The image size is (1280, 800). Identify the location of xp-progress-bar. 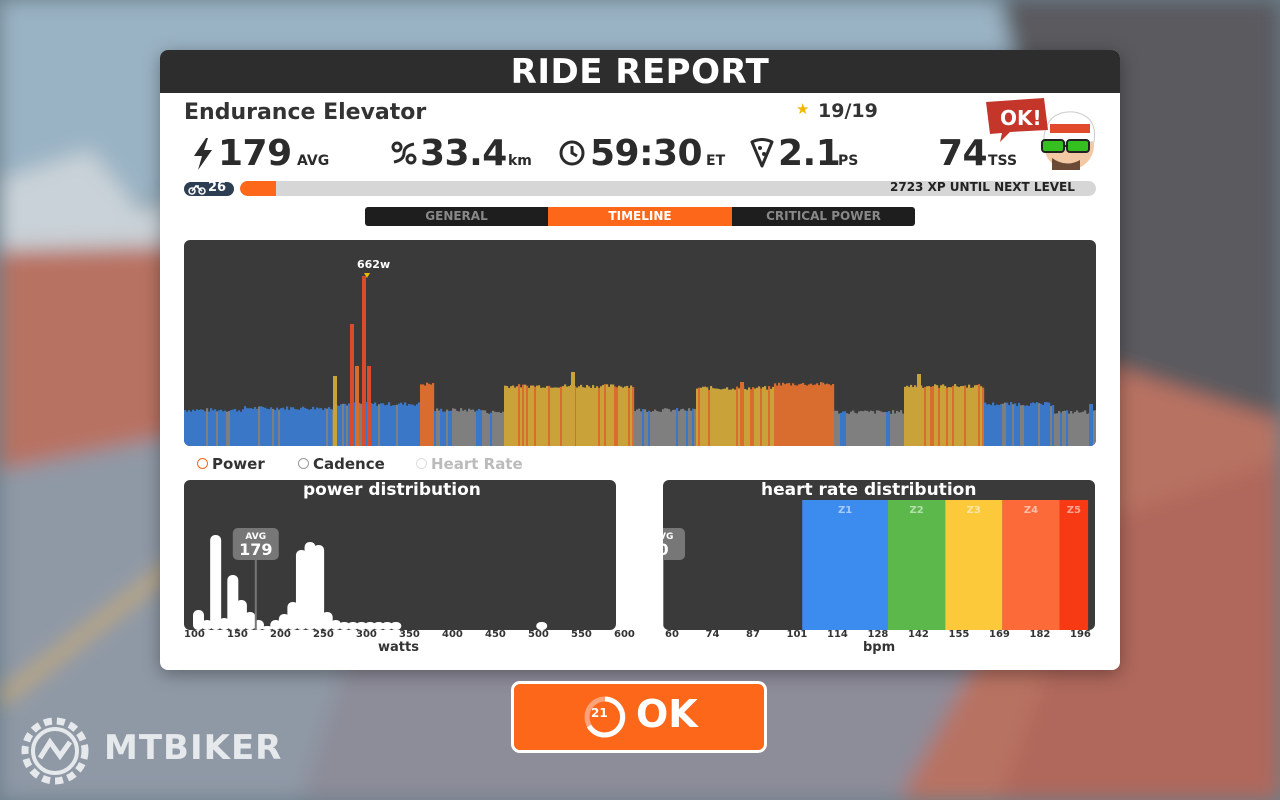
(668, 188).